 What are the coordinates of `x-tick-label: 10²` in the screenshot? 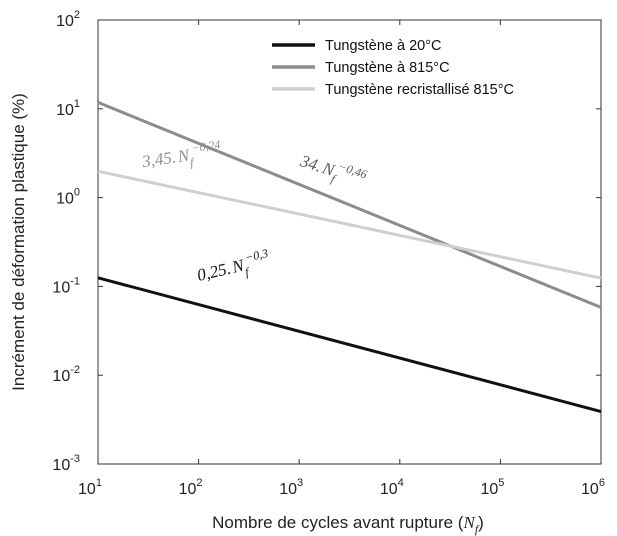 It's located at (191, 487).